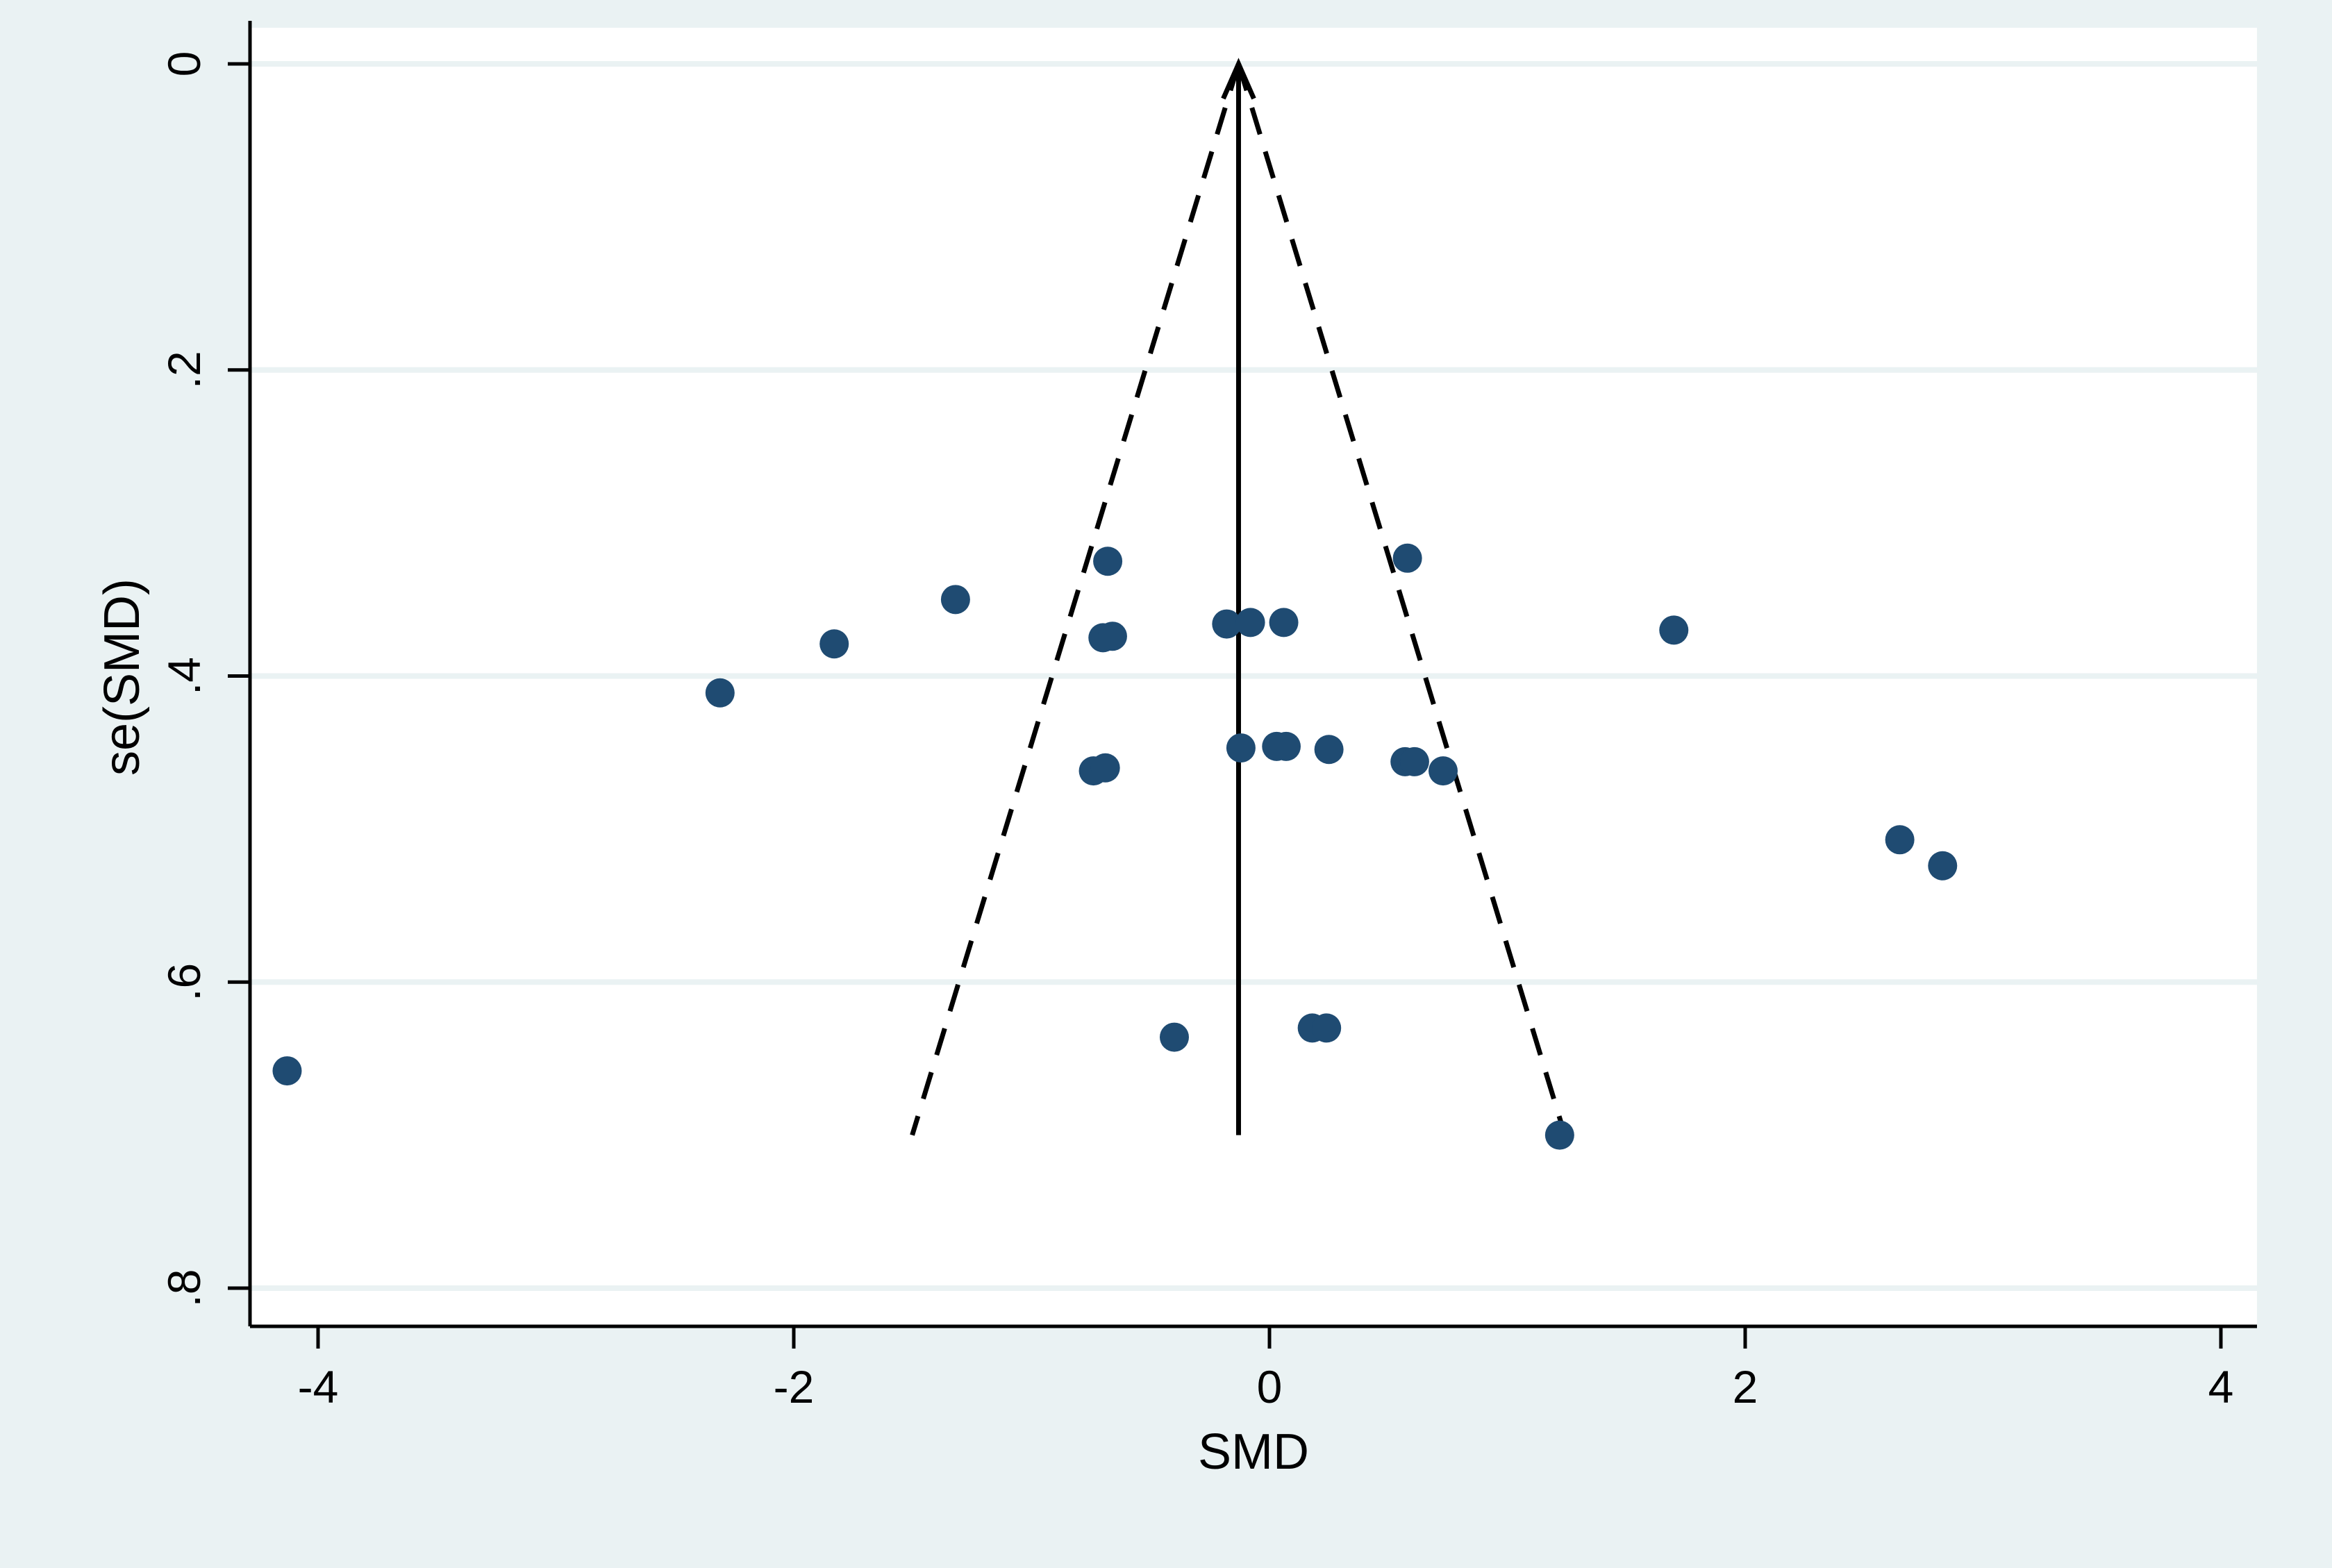 Image resolution: width=2332 pixels, height=1568 pixels. Describe the element at coordinates (184, 64) in the screenshot. I see `y-tick-label: 0` at that location.